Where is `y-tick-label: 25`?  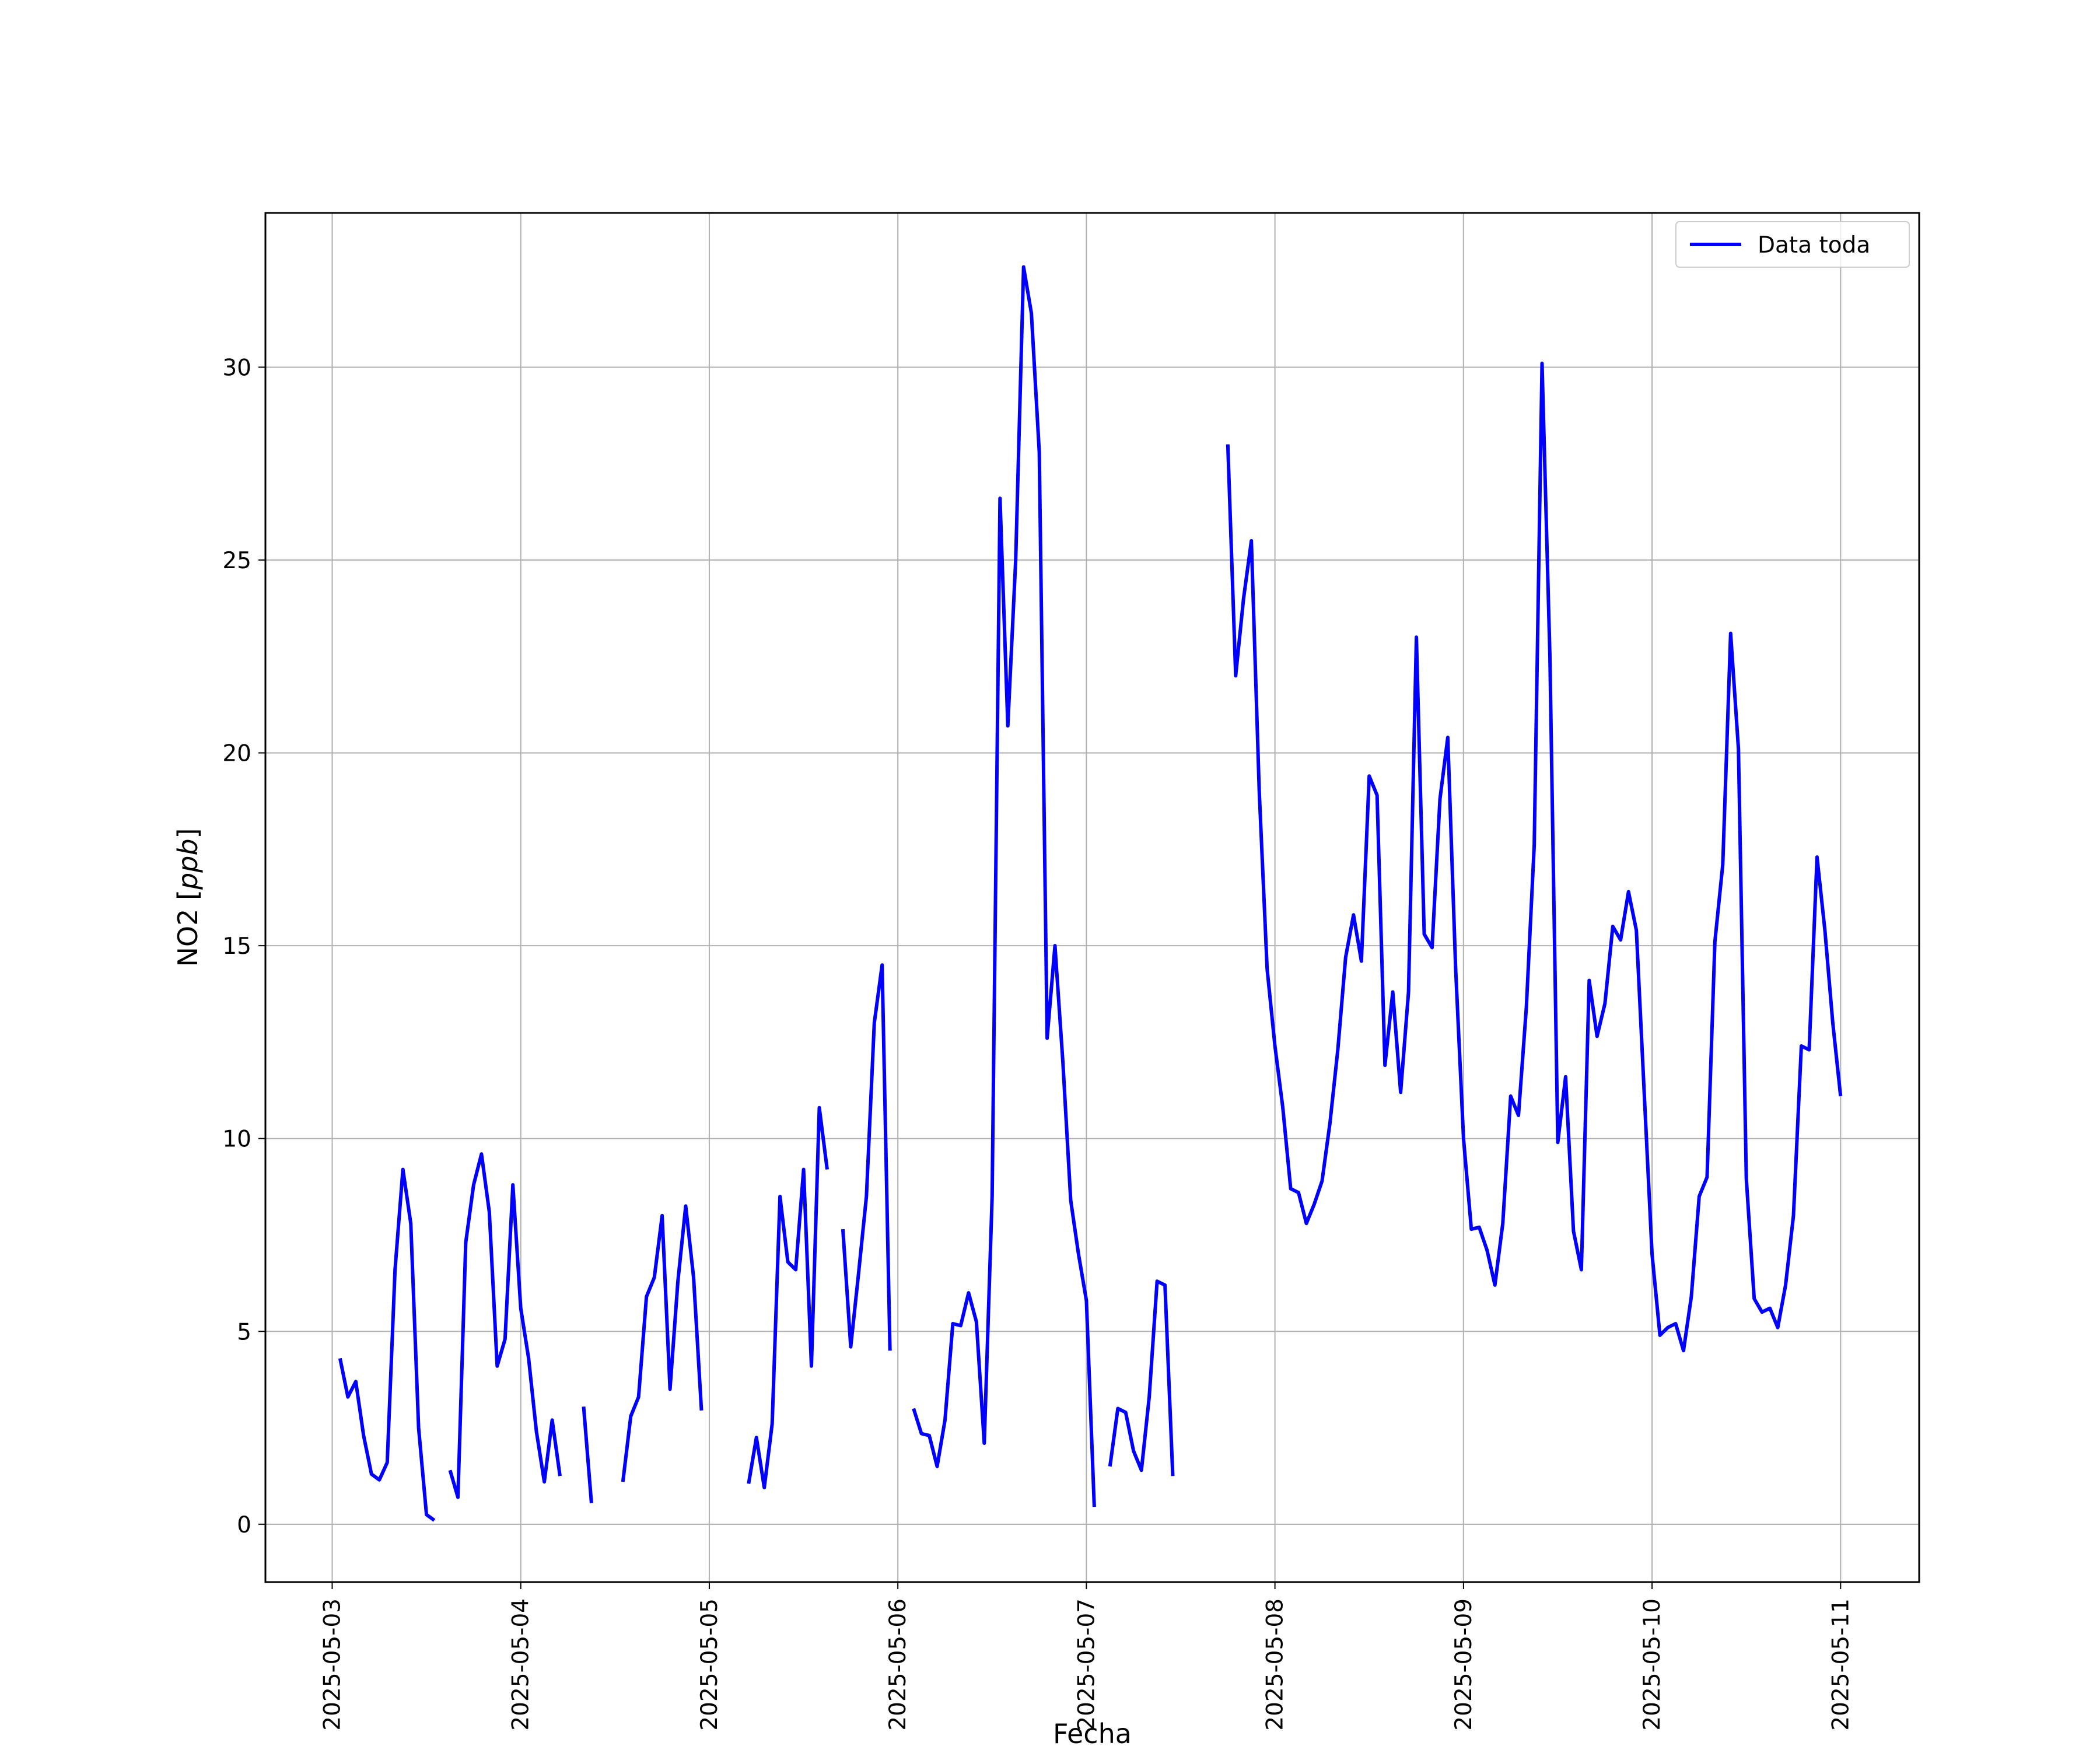 y-tick-label: 25 is located at coordinates (236, 561).